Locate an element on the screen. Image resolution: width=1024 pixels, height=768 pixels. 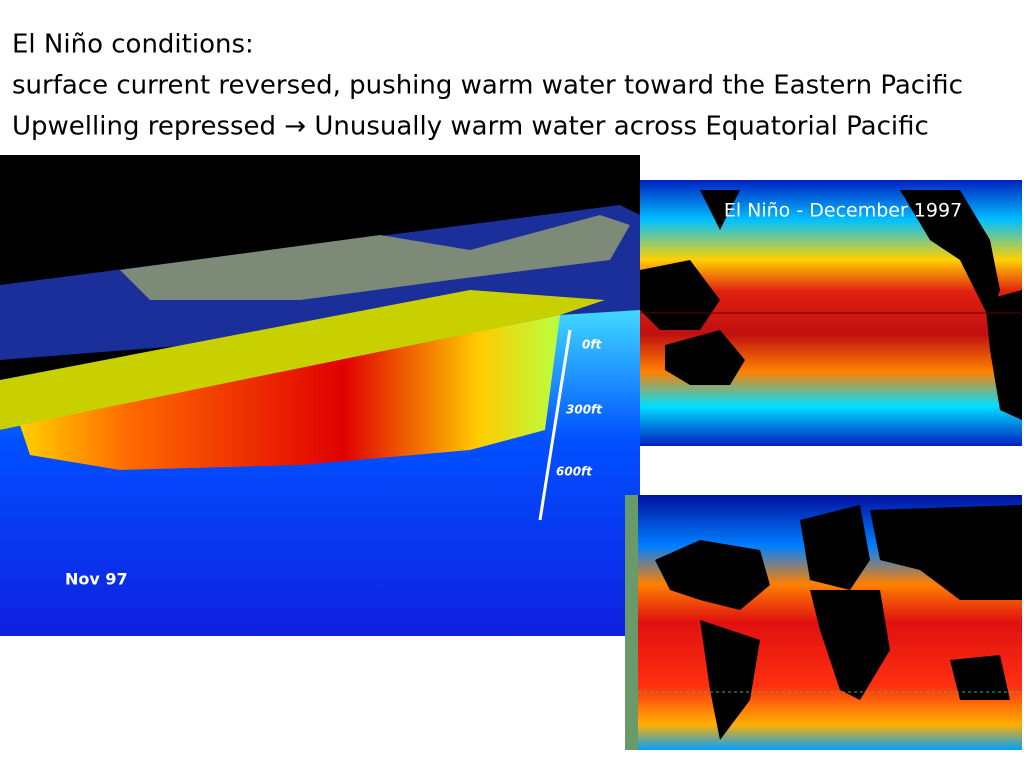
world-sst-image is located at coordinates (823, 622).